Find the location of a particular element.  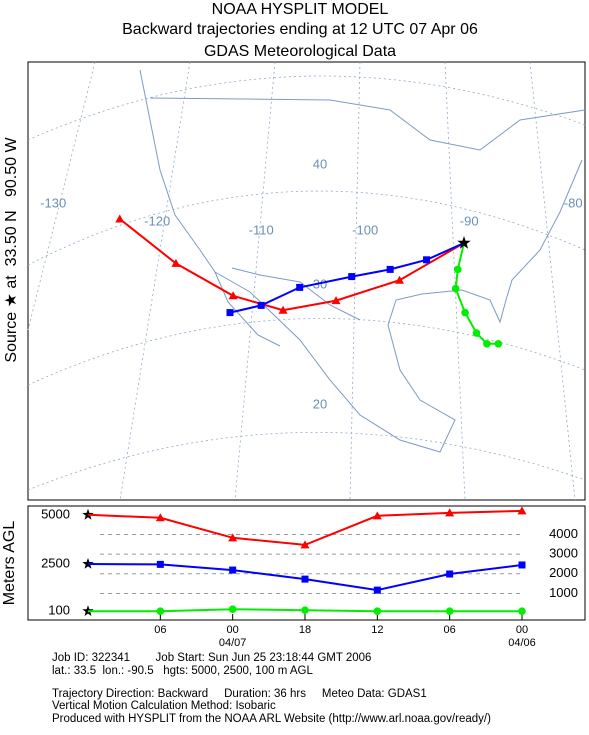

subtitle2: GDAS Meteorological Data is located at coordinates (300, 51).